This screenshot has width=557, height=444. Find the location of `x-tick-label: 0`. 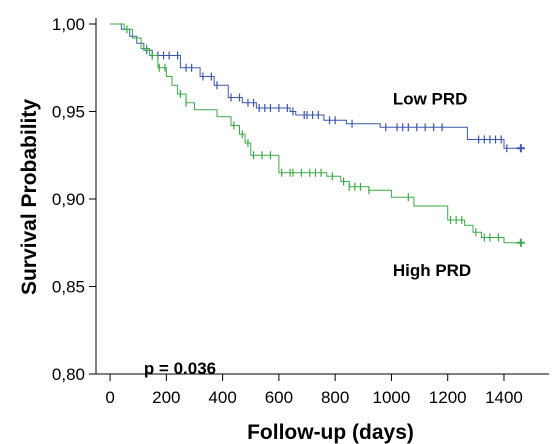

x-tick-label: 0 is located at coordinates (109, 397).